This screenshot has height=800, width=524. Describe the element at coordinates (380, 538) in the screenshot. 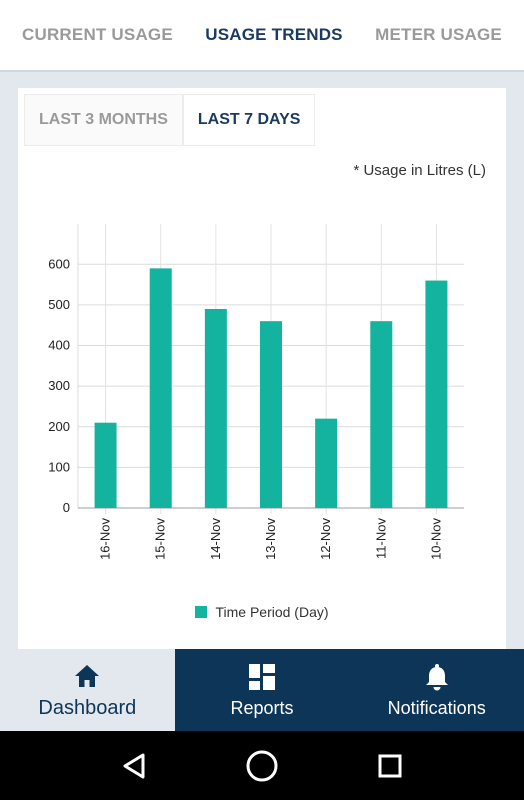

I see `x-tick-label: 11-Nov` at that location.